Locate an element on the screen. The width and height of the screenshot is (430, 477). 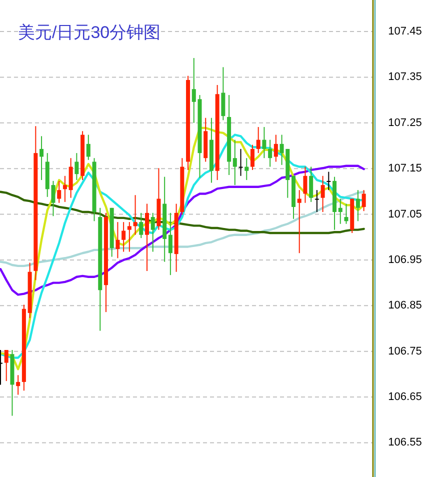
y-tick-label: 106.65 is located at coordinates (405, 397).